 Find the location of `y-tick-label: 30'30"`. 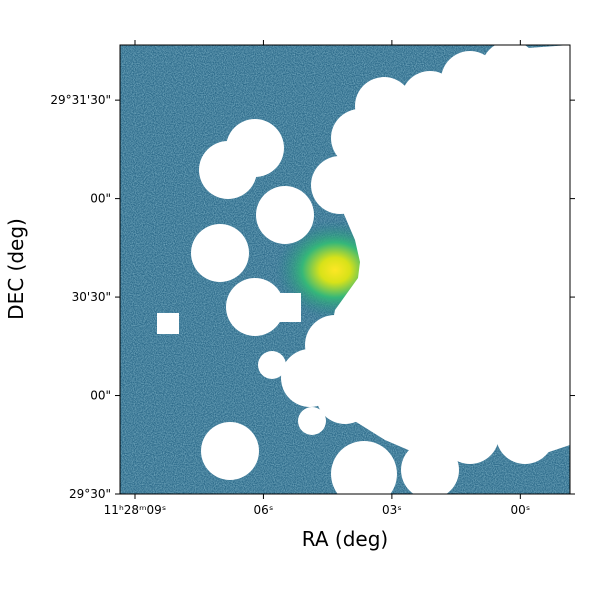

y-tick-label: 30'30" is located at coordinates (91, 297).